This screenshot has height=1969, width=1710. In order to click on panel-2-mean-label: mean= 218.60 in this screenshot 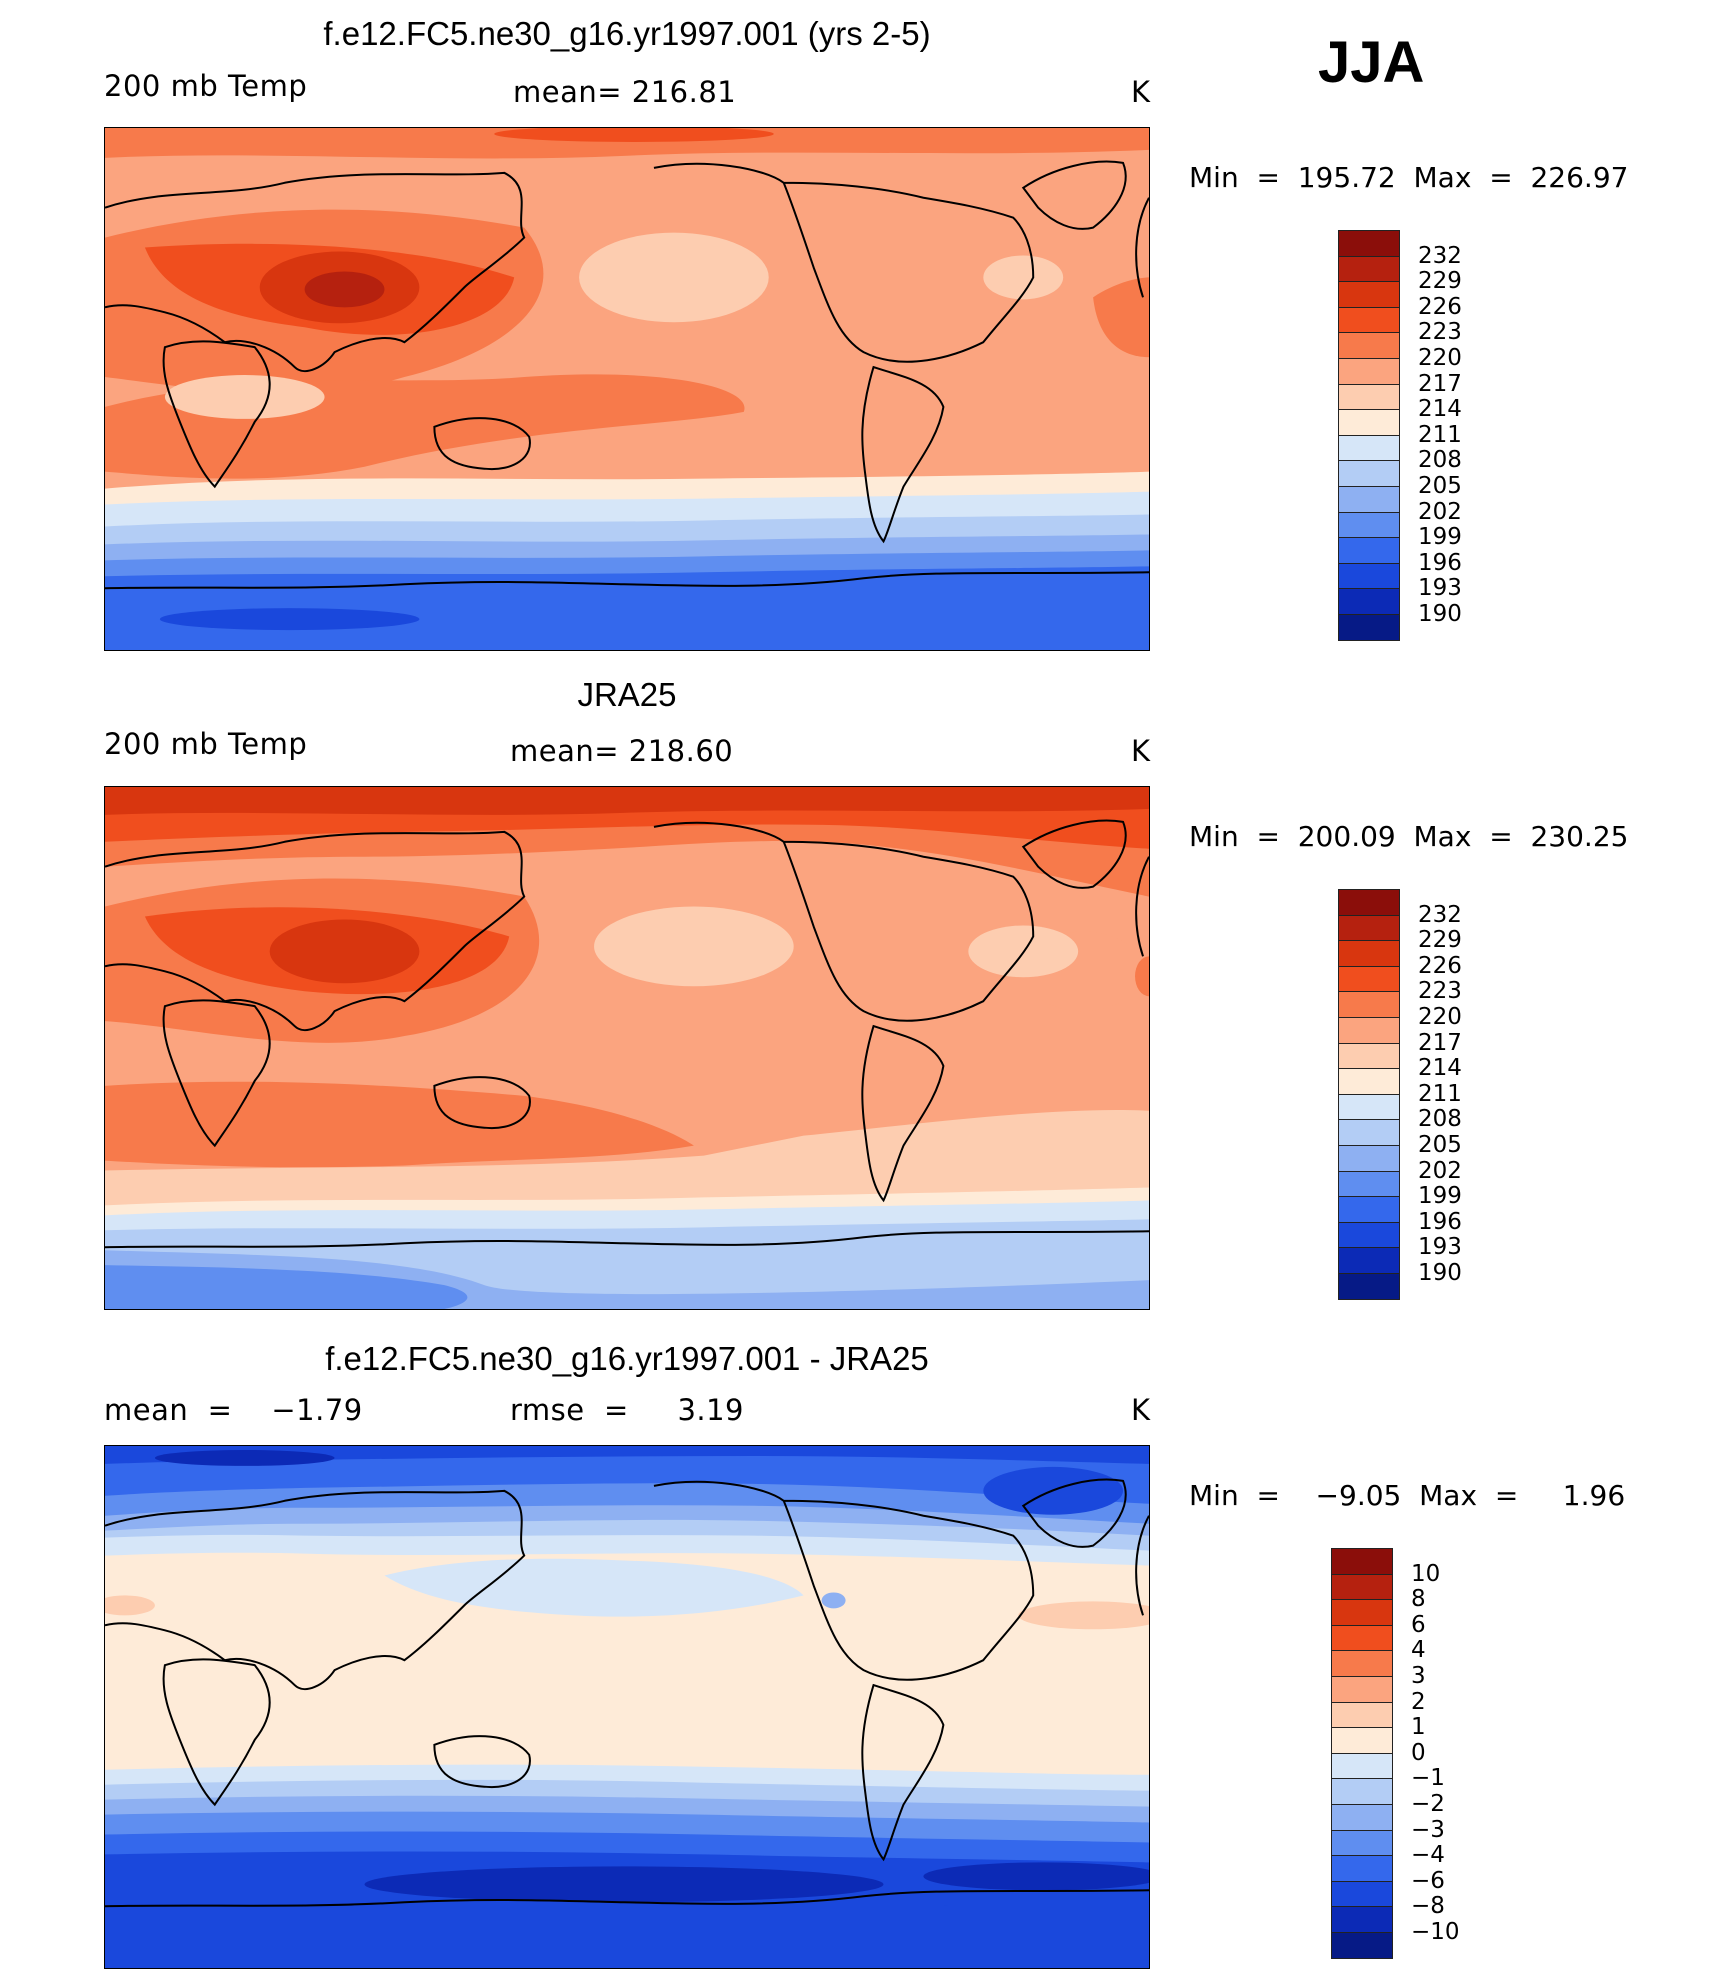, I will do `click(622, 751)`.